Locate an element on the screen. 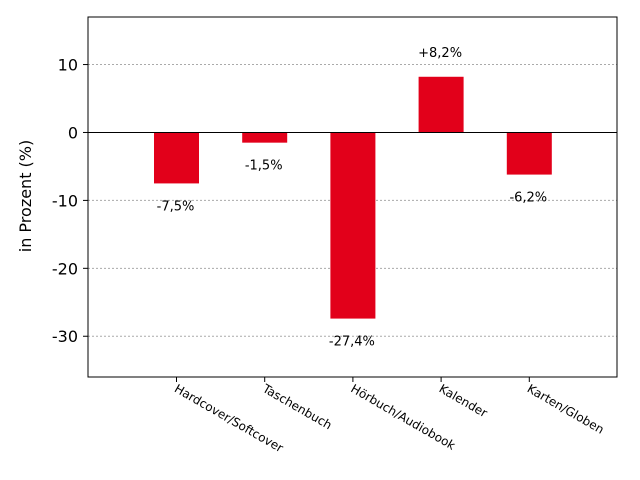 Image resolution: width=640 pixels, height=480 pixels. y-tick-label: 10 is located at coordinates (68, 65).